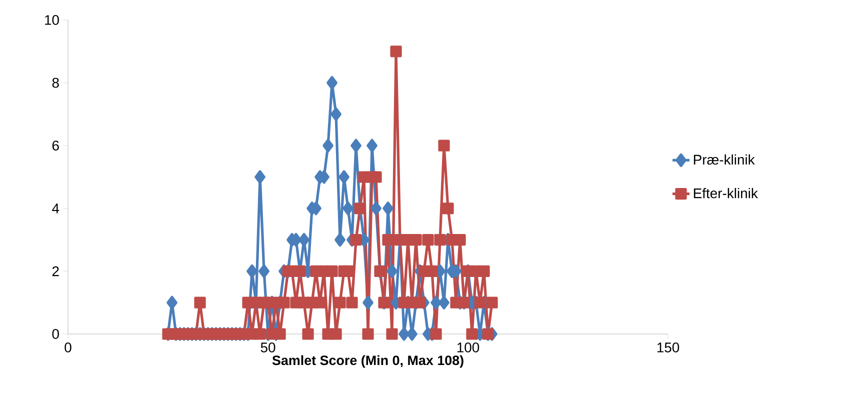  What do you see at coordinates (726, 193) in the screenshot?
I see `legend-label: Efter-klinik` at bounding box center [726, 193].